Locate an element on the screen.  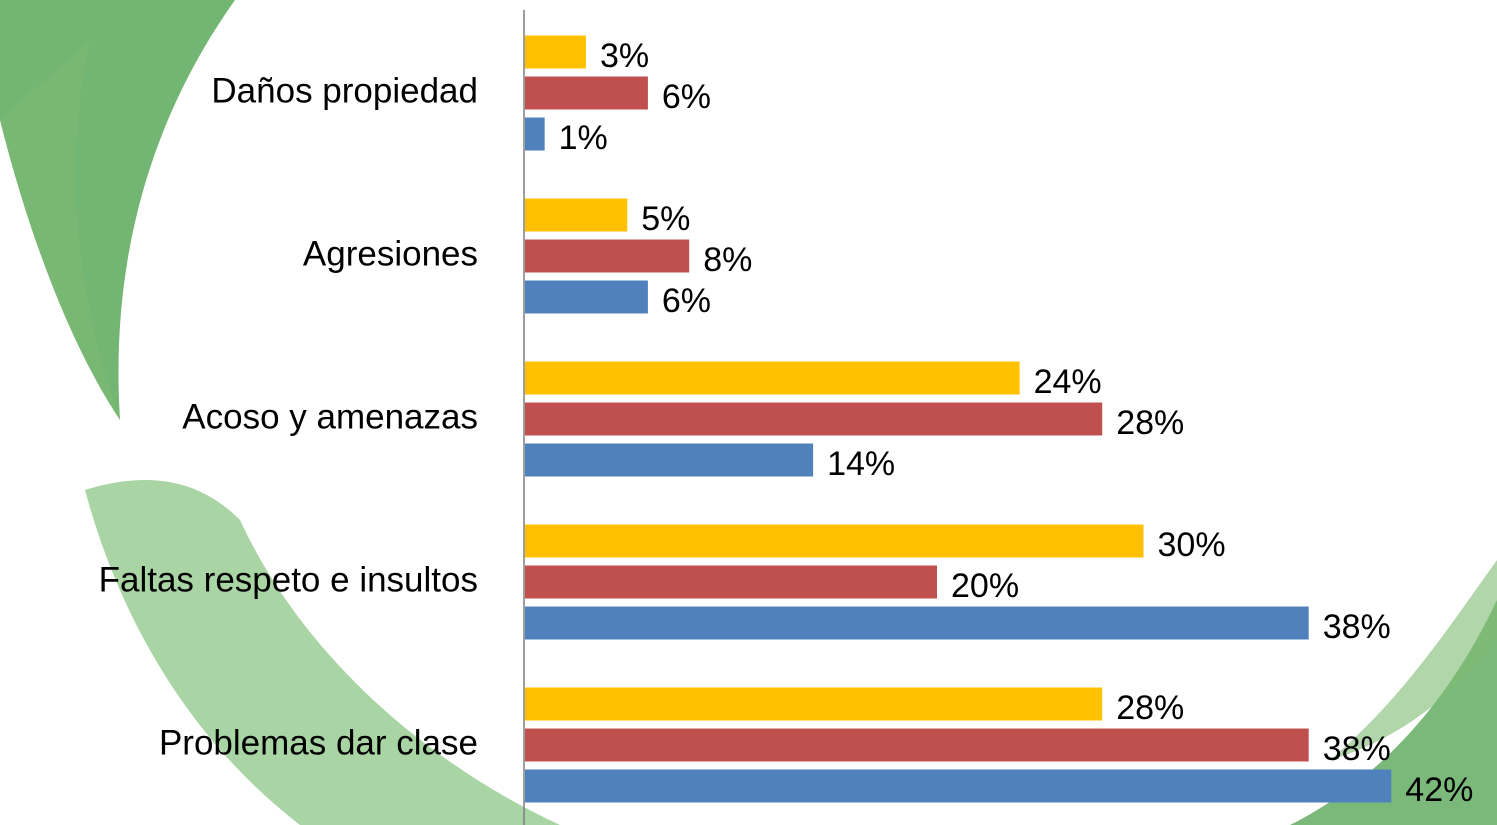
data-label: 1% is located at coordinates (583, 138).